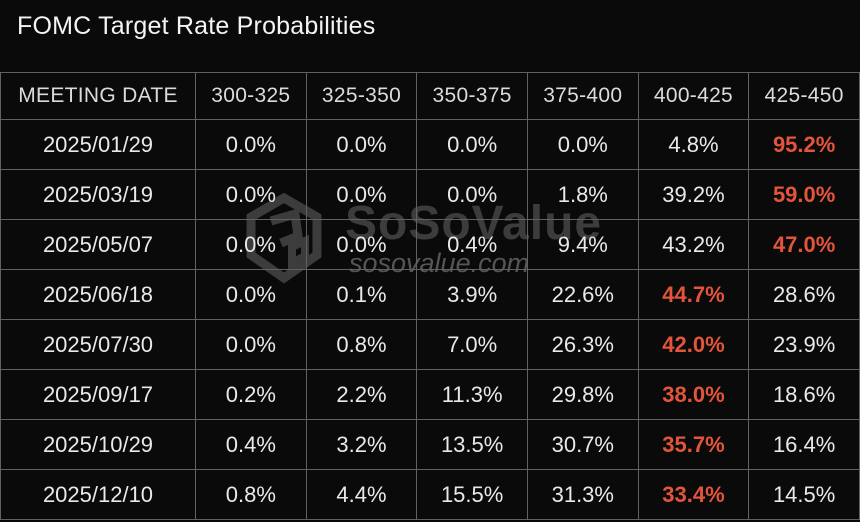 The width and height of the screenshot is (860, 522). Describe the element at coordinates (804, 294) in the screenshot. I see `probability-cell: 28.6%` at that location.